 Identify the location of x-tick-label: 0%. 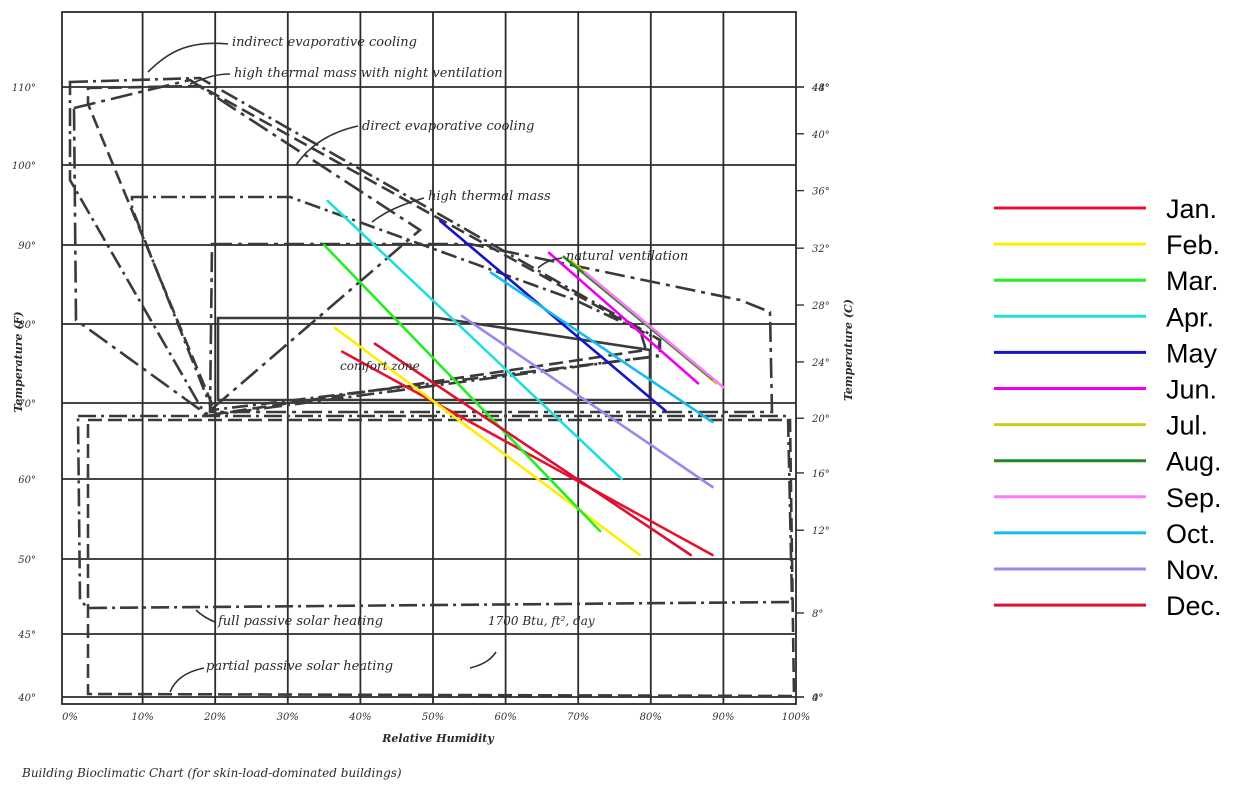
(70, 717).